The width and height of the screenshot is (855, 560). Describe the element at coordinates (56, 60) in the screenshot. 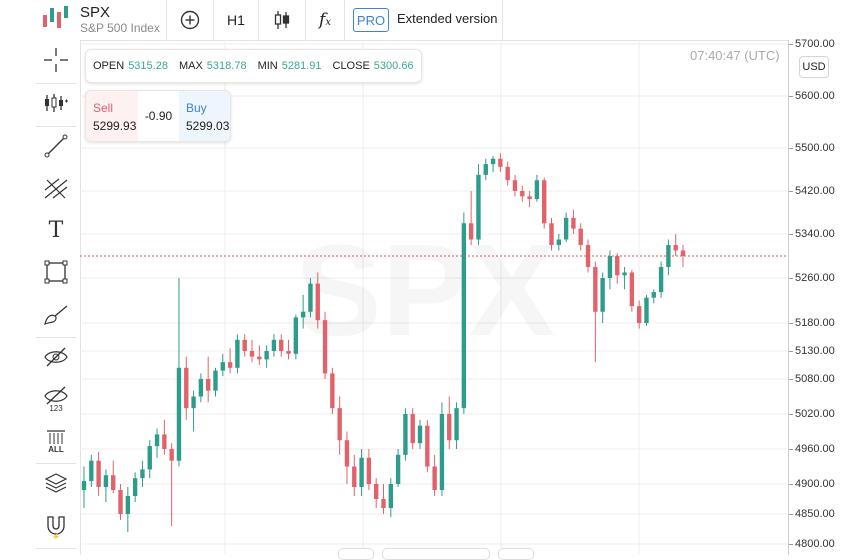

I see `crosshair-tool` at that location.